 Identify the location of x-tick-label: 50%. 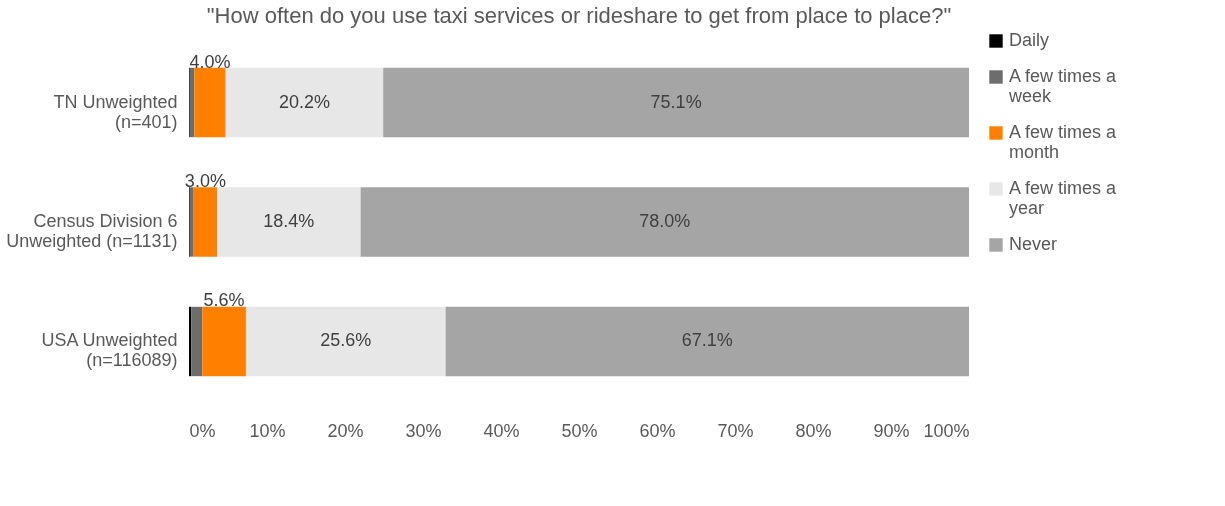
(579, 430).